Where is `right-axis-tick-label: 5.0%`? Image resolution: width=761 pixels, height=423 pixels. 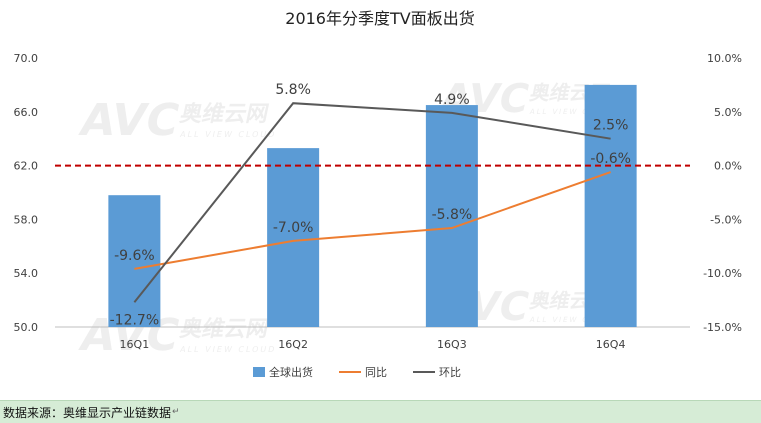 right-axis-tick-label: 5.0% is located at coordinates (728, 112).